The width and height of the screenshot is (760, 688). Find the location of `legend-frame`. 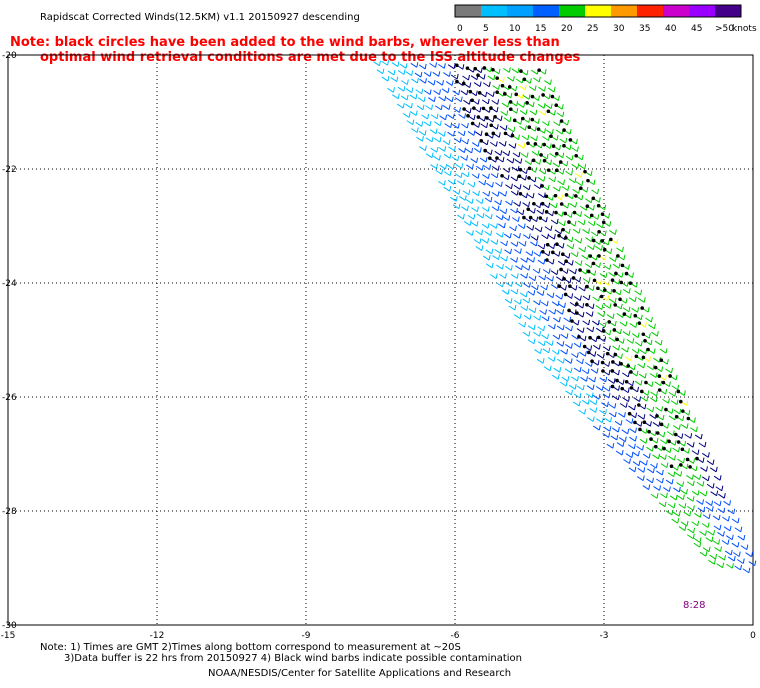

legend-frame is located at coordinates (598, 11).